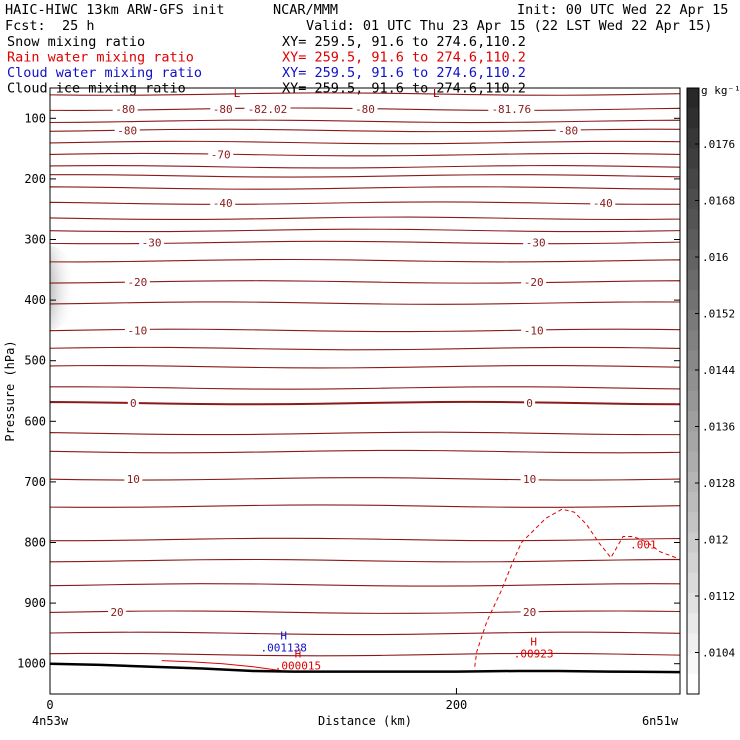 The height and width of the screenshot is (740, 740). Describe the element at coordinates (404, 42) in the screenshot. I see `field-xy-0: XY= 259.5, 91.6 to 274.6,110.2` at that location.